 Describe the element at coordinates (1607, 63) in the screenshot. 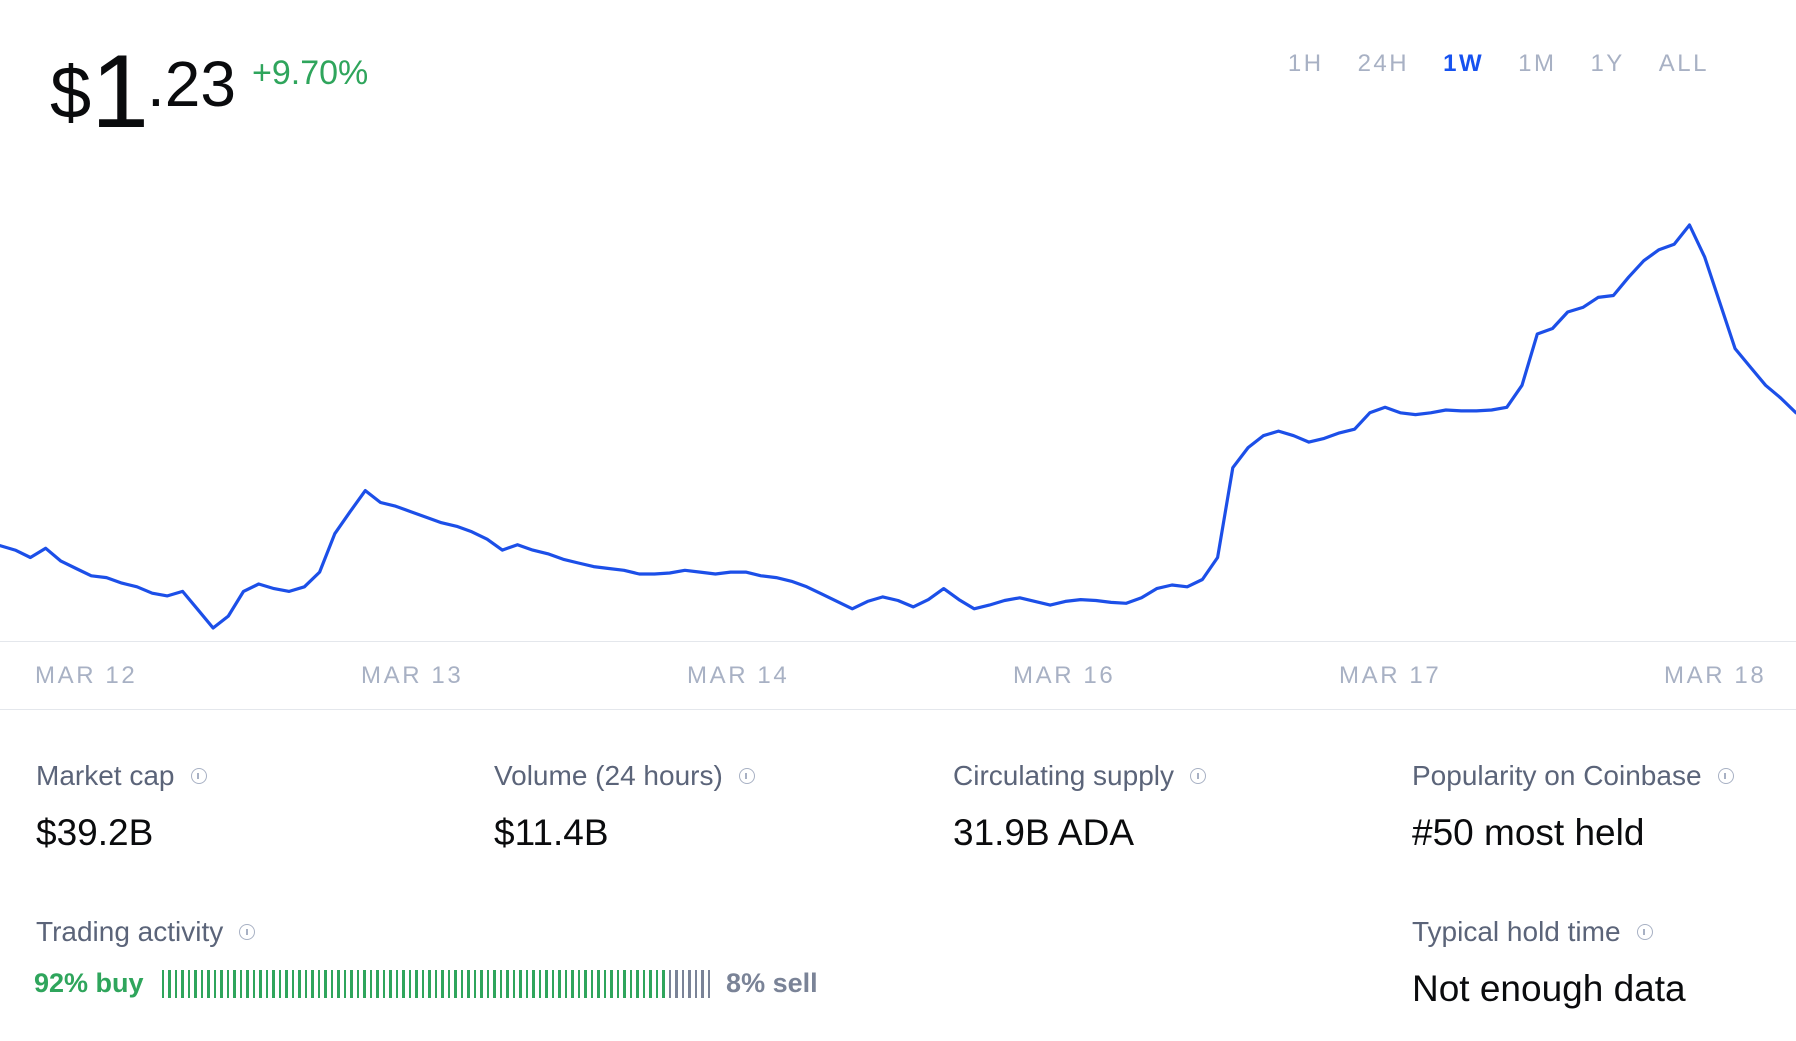

I see `timeframe-1y: 1Y` at that location.